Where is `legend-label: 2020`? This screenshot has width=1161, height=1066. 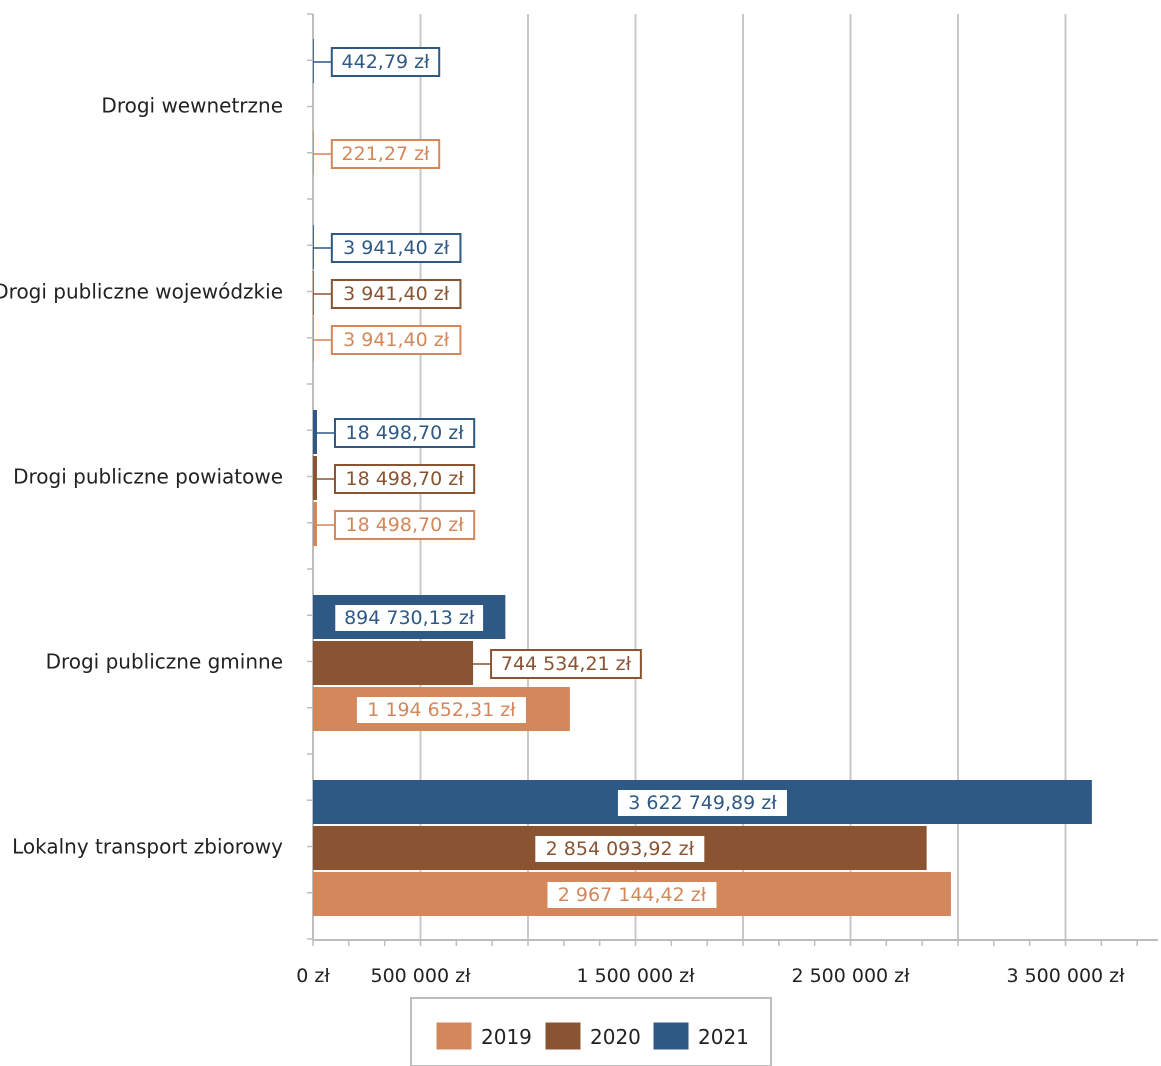 legend-label: 2020 is located at coordinates (615, 1037).